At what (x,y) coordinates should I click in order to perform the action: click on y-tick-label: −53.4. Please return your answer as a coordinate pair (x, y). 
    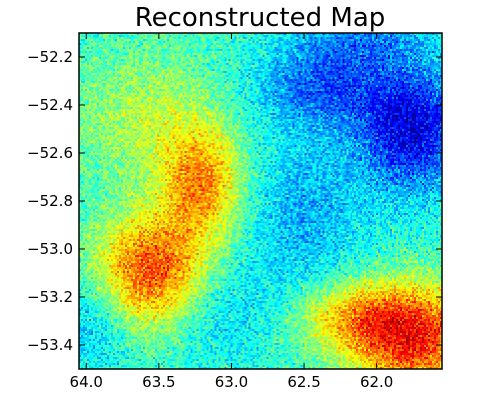
    Looking at the image, I should click on (50, 345).